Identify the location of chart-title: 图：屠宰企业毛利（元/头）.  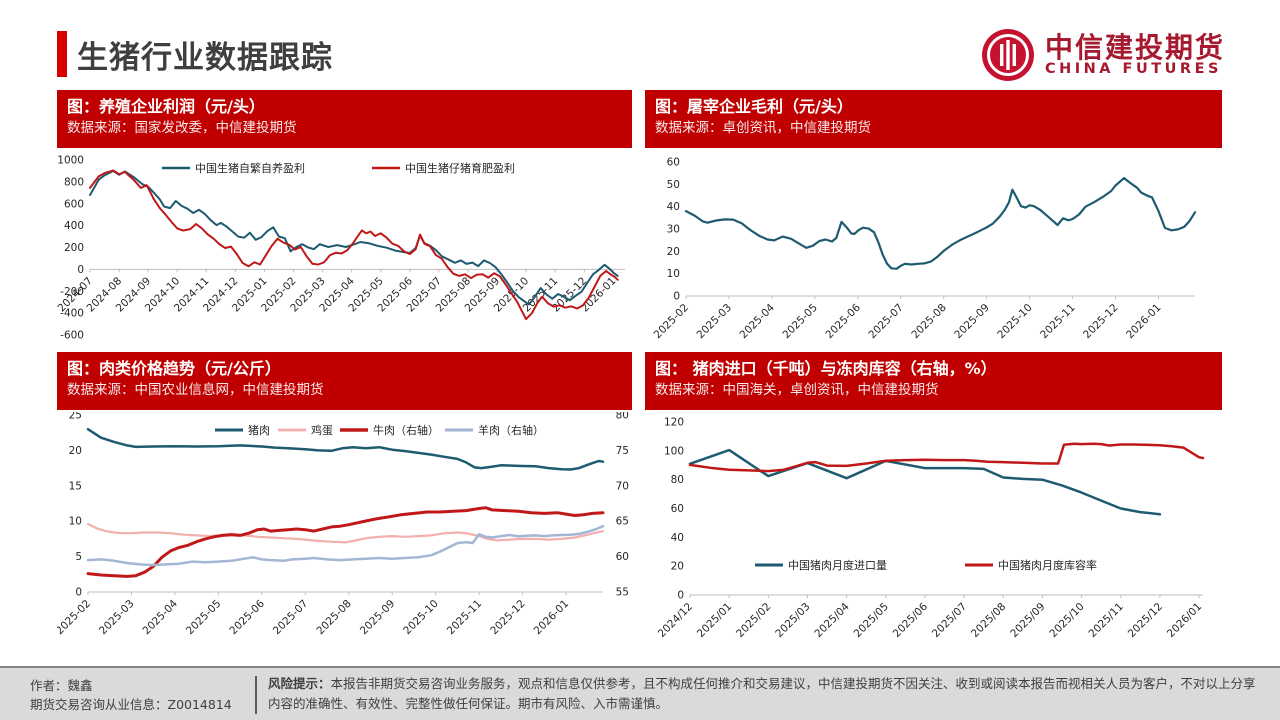
(754, 106).